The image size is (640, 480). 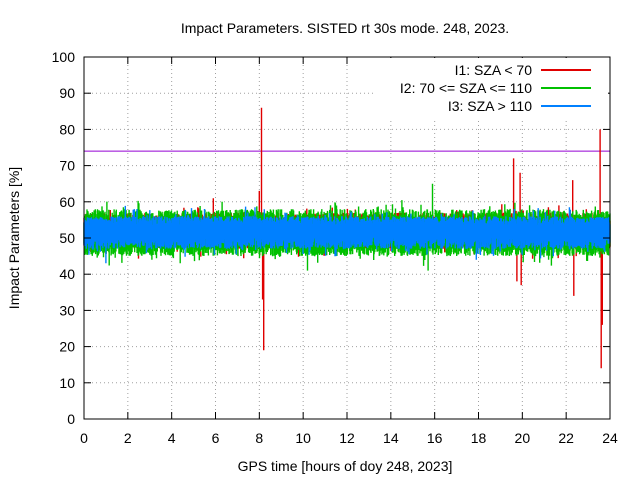 I want to click on x-tick-label: 22, so click(x=566, y=438).